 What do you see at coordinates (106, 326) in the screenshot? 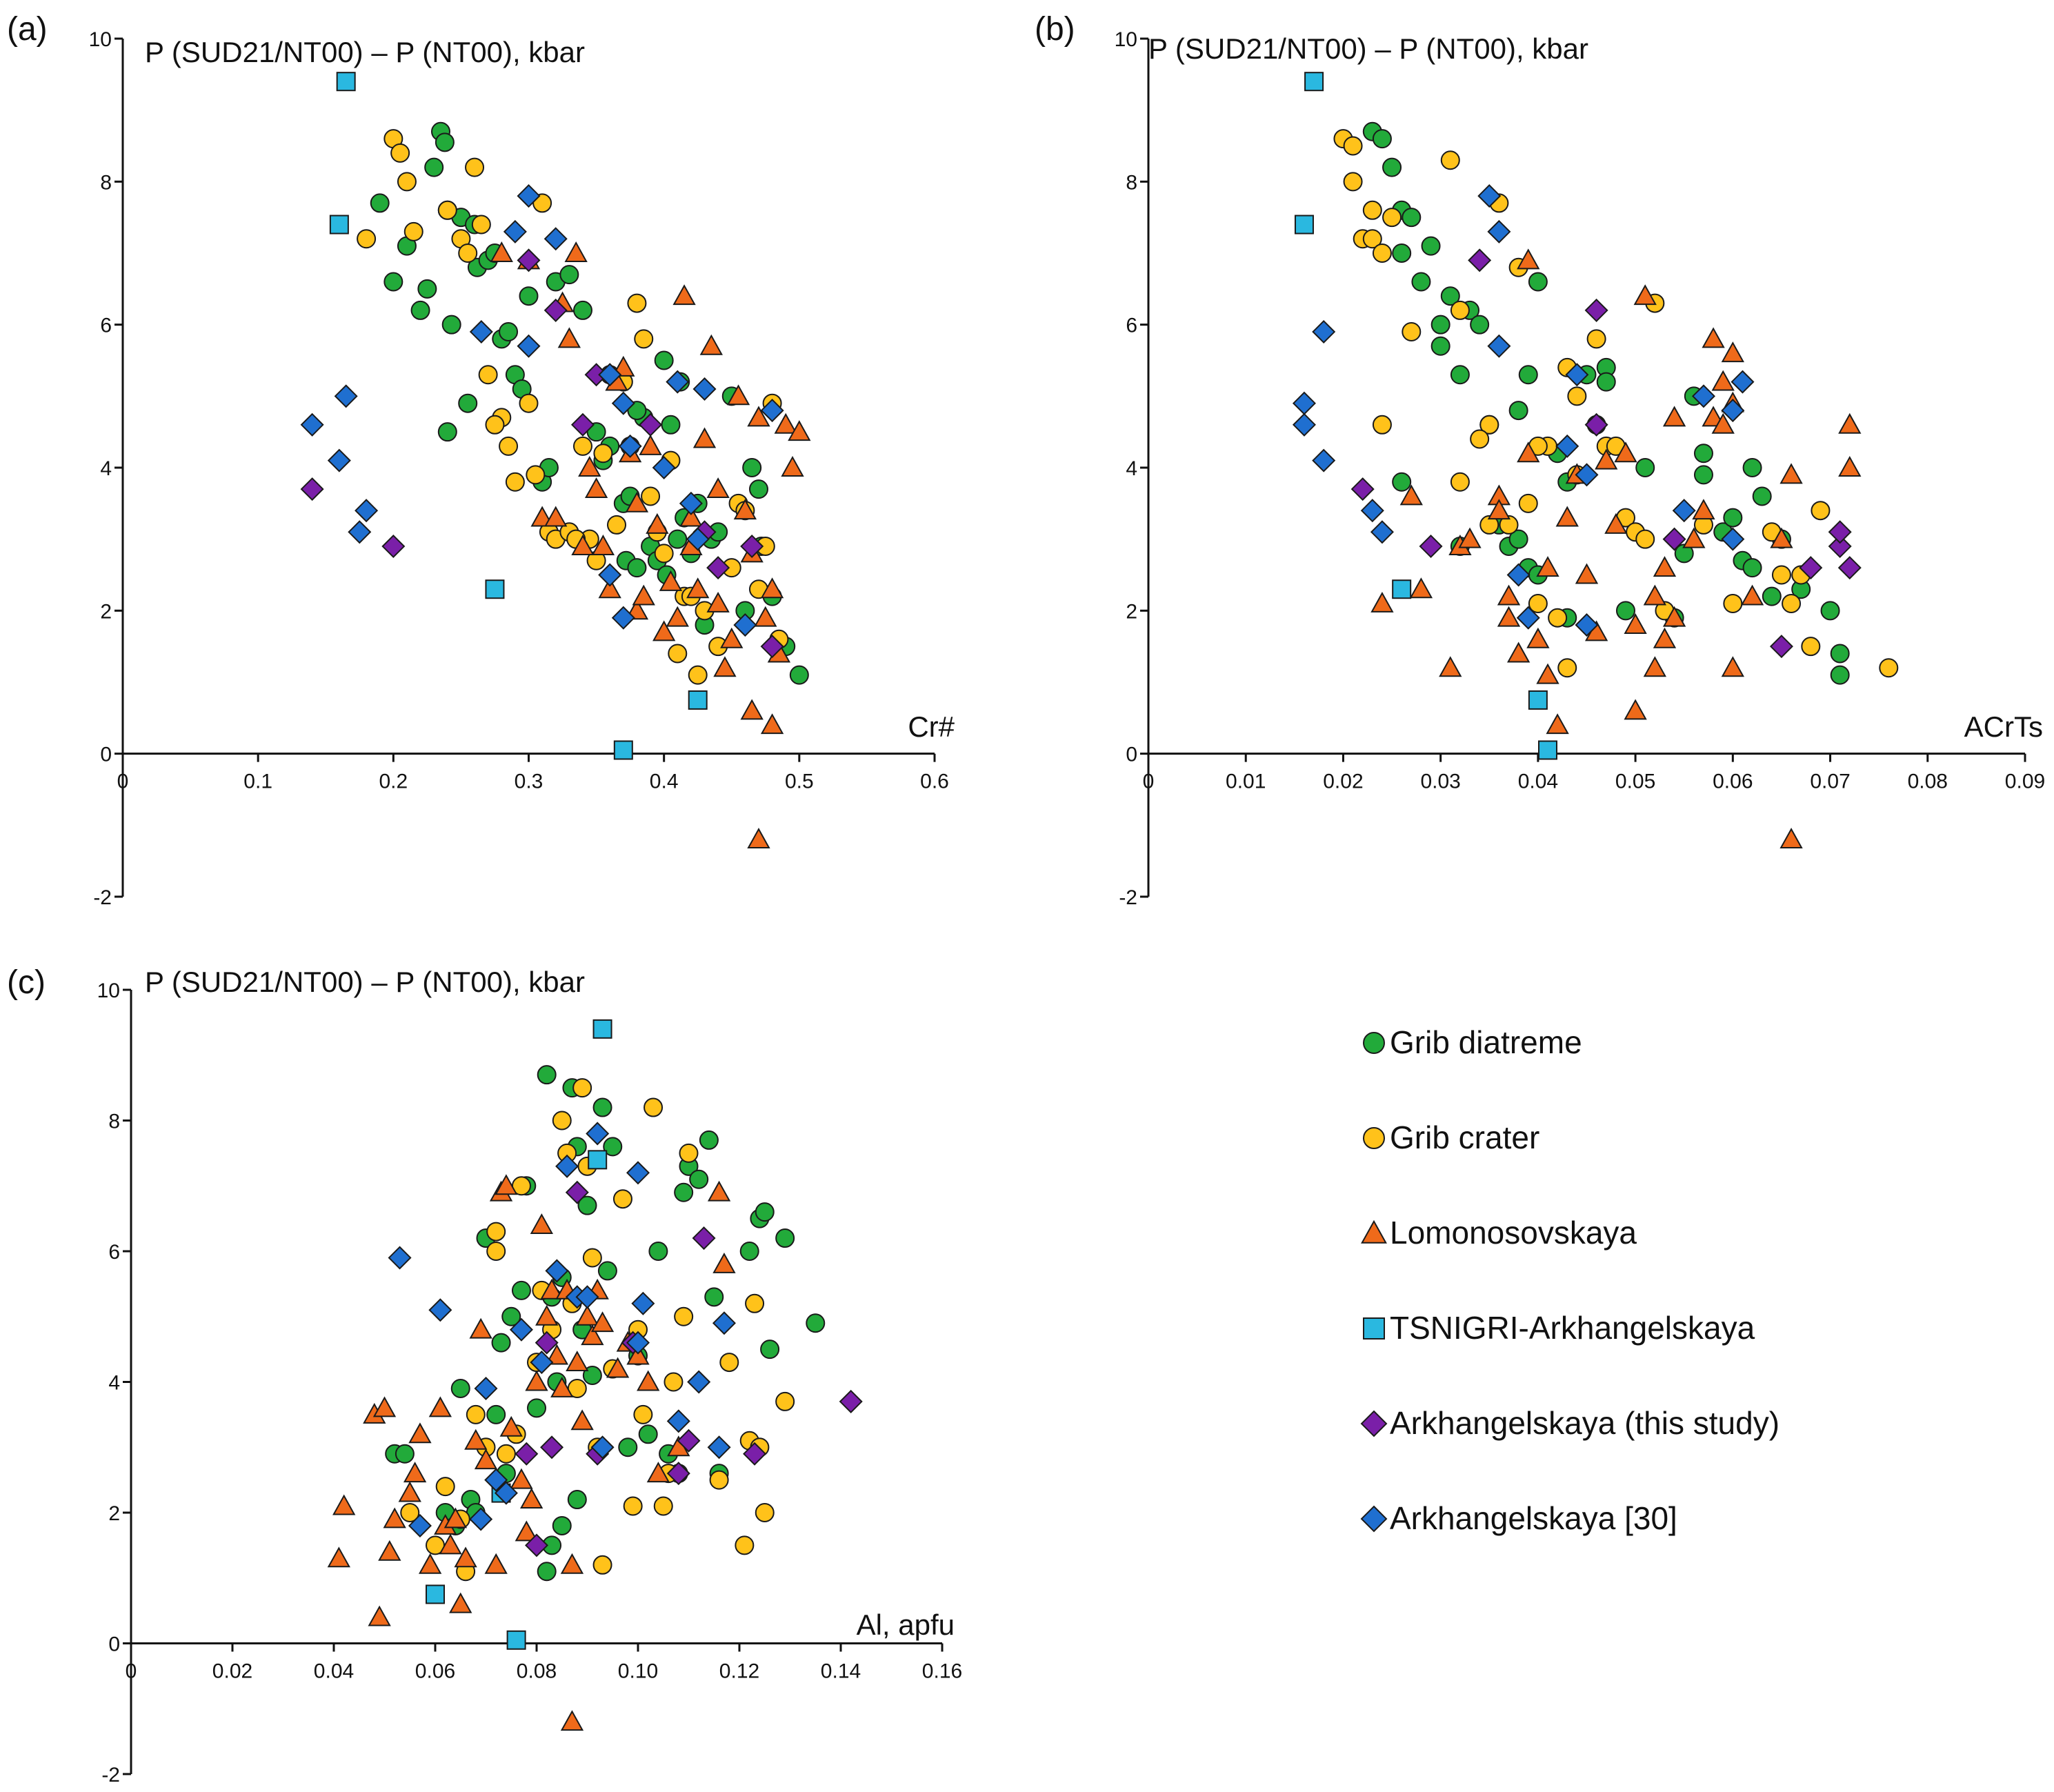
I see `y-tick-label: 6` at bounding box center [106, 326].